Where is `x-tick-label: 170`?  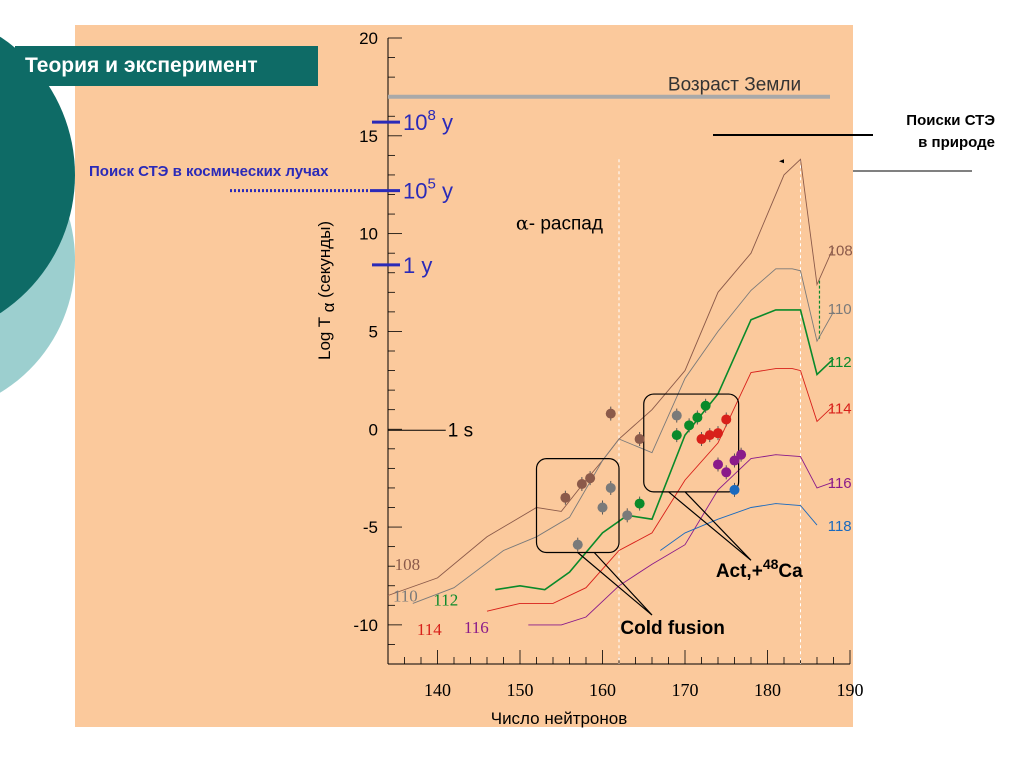
x-tick-label: 170 is located at coordinates (685, 690).